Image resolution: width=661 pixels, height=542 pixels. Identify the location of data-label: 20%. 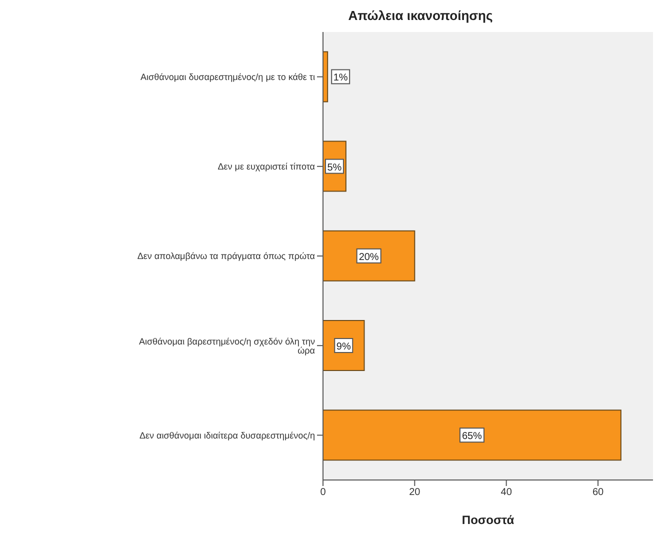
(368, 257).